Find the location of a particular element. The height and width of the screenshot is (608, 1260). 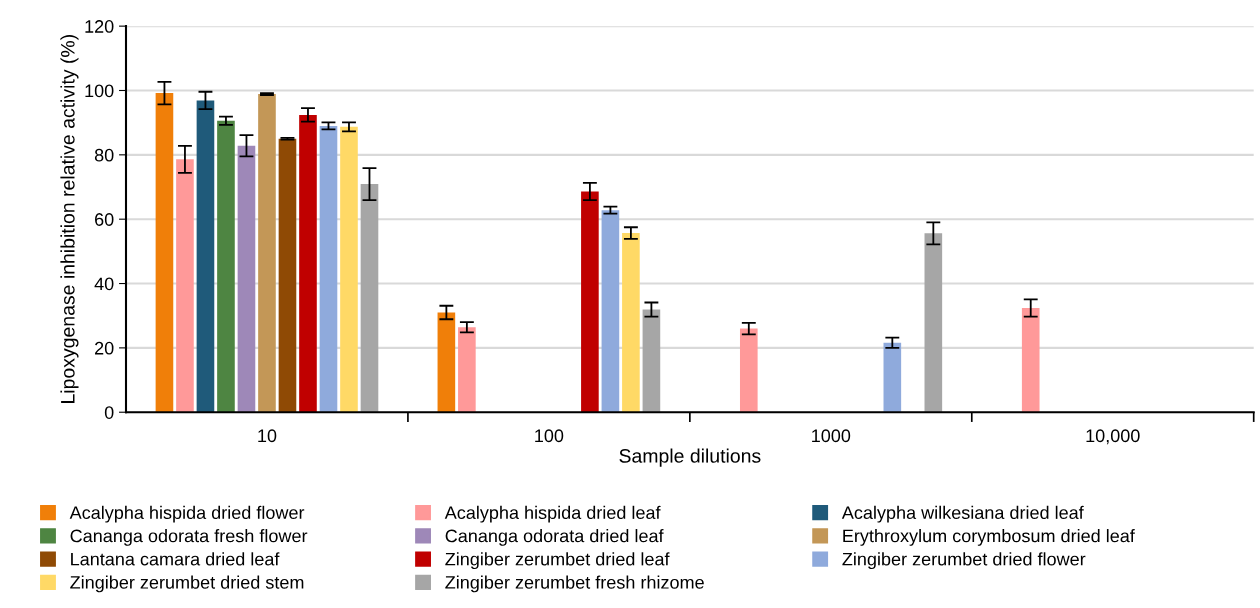

x-tick-label: 10 is located at coordinates (267, 436).